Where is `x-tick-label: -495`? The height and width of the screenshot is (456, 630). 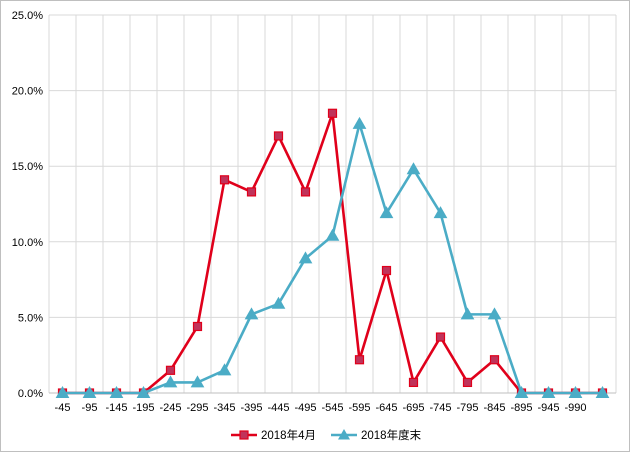
x-tick-label: -495 is located at coordinates (305, 408).